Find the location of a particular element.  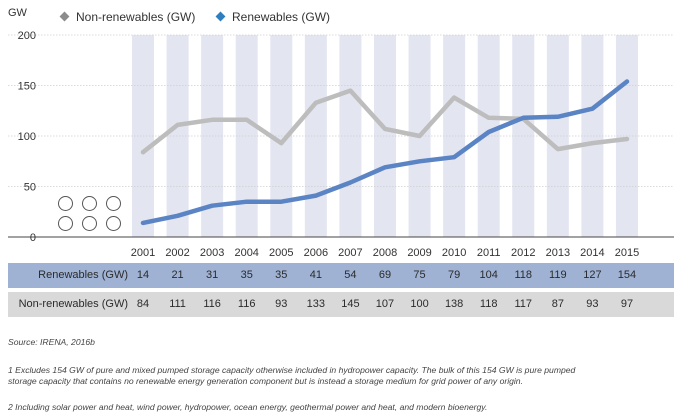

bioenergy-icon: ♣ is located at coordinates (65, 203).